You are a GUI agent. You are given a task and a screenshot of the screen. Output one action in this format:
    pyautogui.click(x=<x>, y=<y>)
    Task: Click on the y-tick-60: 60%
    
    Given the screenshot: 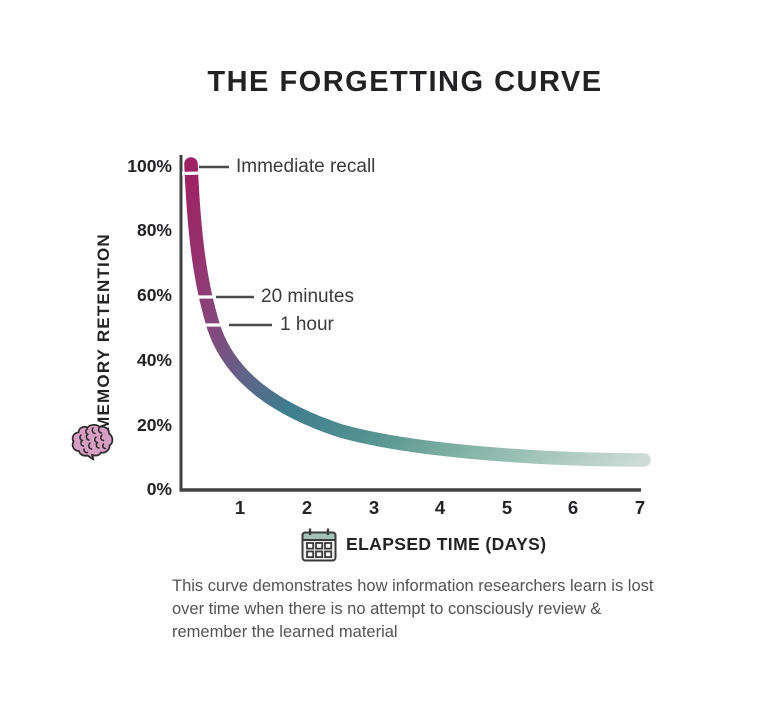 What is the action you would take?
    pyautogui.click(x=154, y=295)
    